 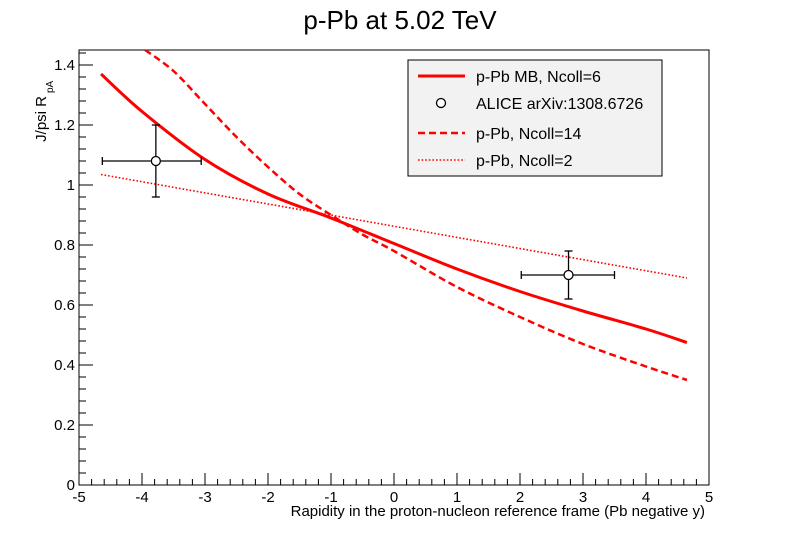 What do you see at coordinates (538, 77) in the screenshot?
I see `legend-label-mb: p-Pb MB, Ncoll=6` at bounding box center [538, 77].